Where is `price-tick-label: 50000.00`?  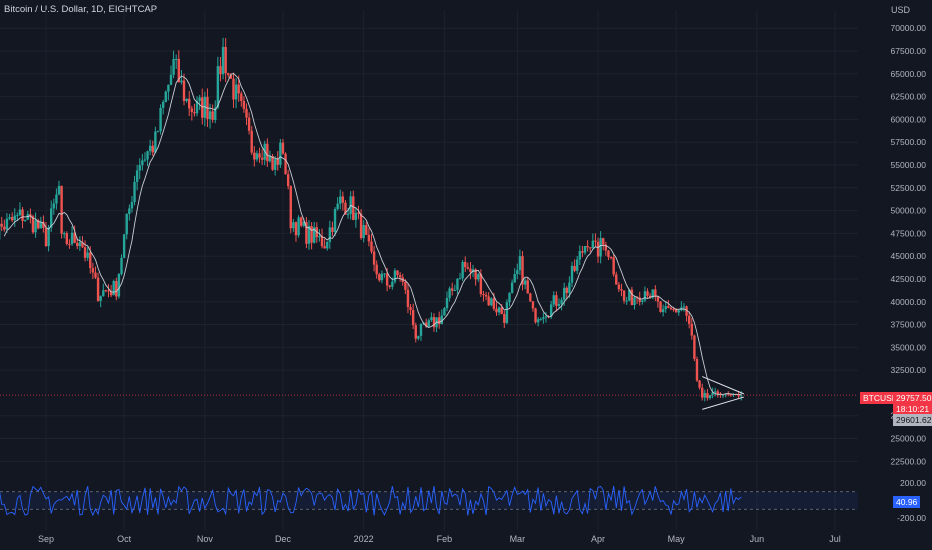
price-tick-label: 50000.00 is located at coordinates (909, 211).